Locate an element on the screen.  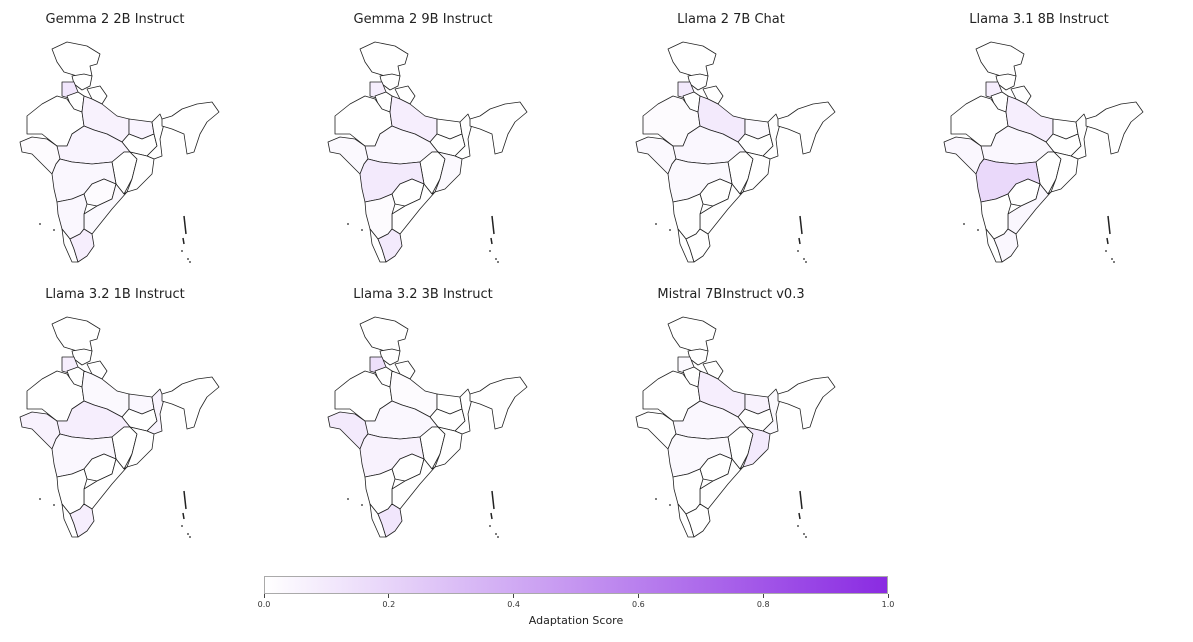
panel-title: Llama 3.2 3B Instruct is located at coordinates (423, 294).